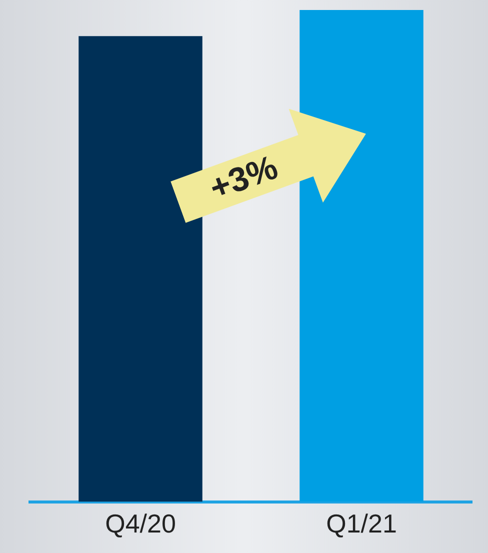  Describe the element at coordinates (244, 178) in the screenshot. I see `annotation: +3%` at that location.